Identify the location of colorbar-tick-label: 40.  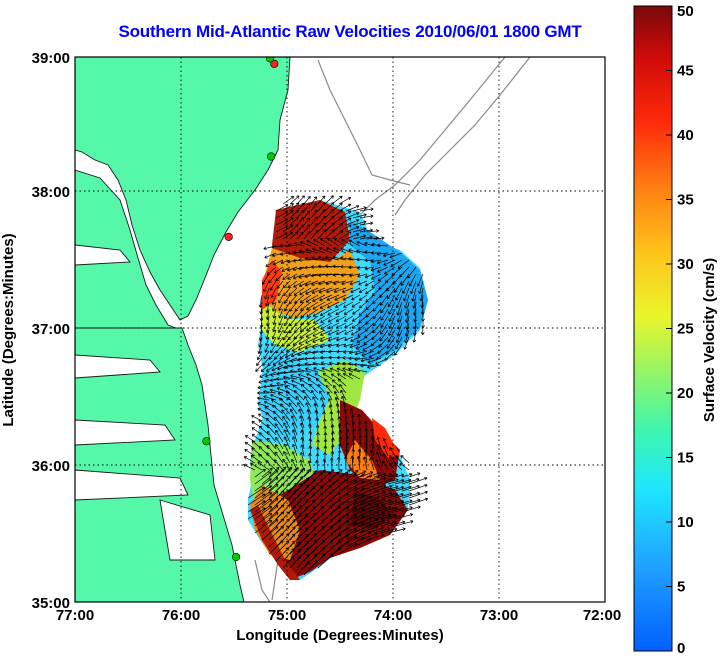
(685, 135).